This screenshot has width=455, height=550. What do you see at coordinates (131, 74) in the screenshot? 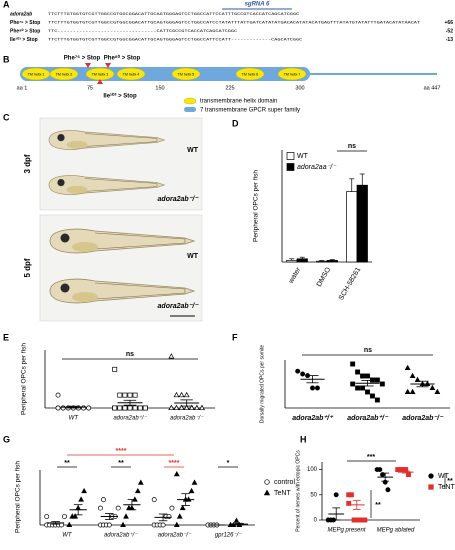
I see `helix-label: TM helix 4` at bounding box center [131, 74].